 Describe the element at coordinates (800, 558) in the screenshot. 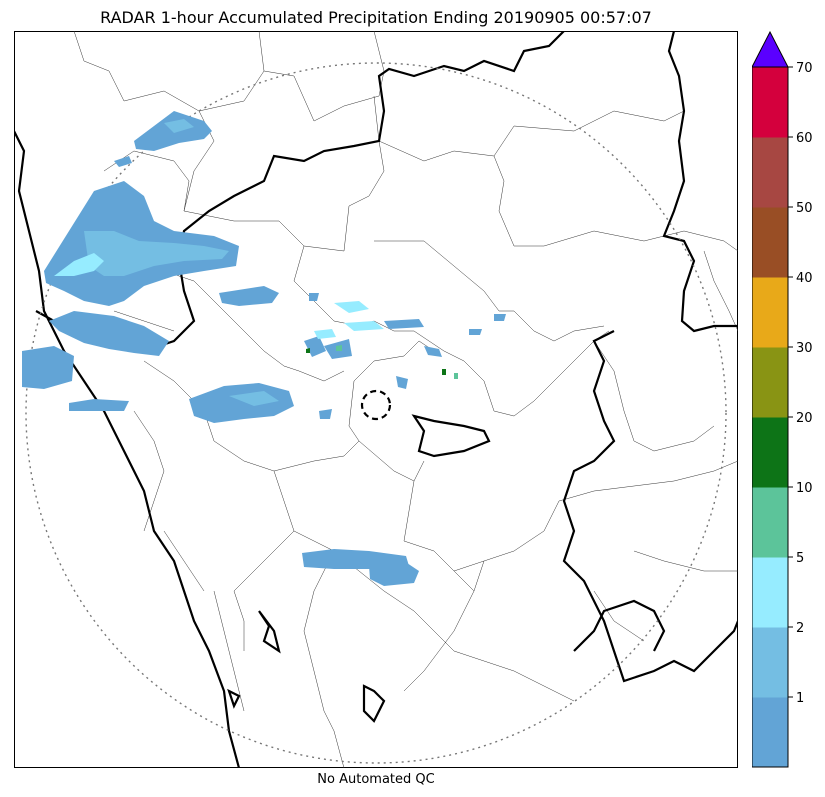

I see `colorbar-tick-label: 5` at that location.